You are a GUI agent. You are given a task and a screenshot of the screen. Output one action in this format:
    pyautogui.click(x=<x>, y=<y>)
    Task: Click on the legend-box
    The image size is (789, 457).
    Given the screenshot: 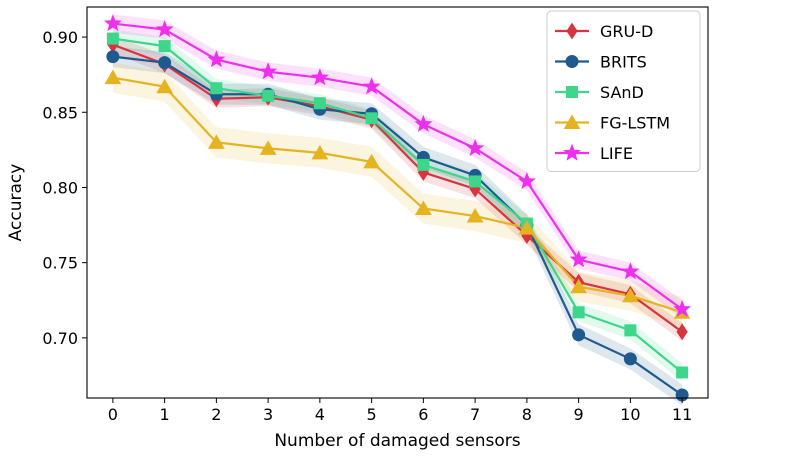 What is the action you would take?
    pyautogui.click(x=623, y=91)
    